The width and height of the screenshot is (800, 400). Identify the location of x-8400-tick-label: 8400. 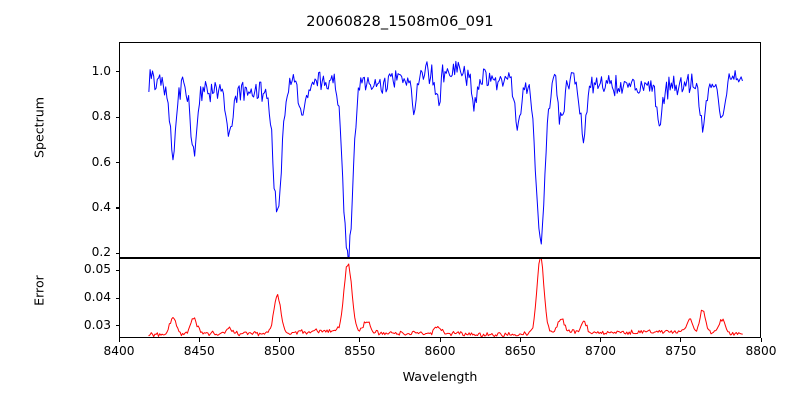
(119, 351).